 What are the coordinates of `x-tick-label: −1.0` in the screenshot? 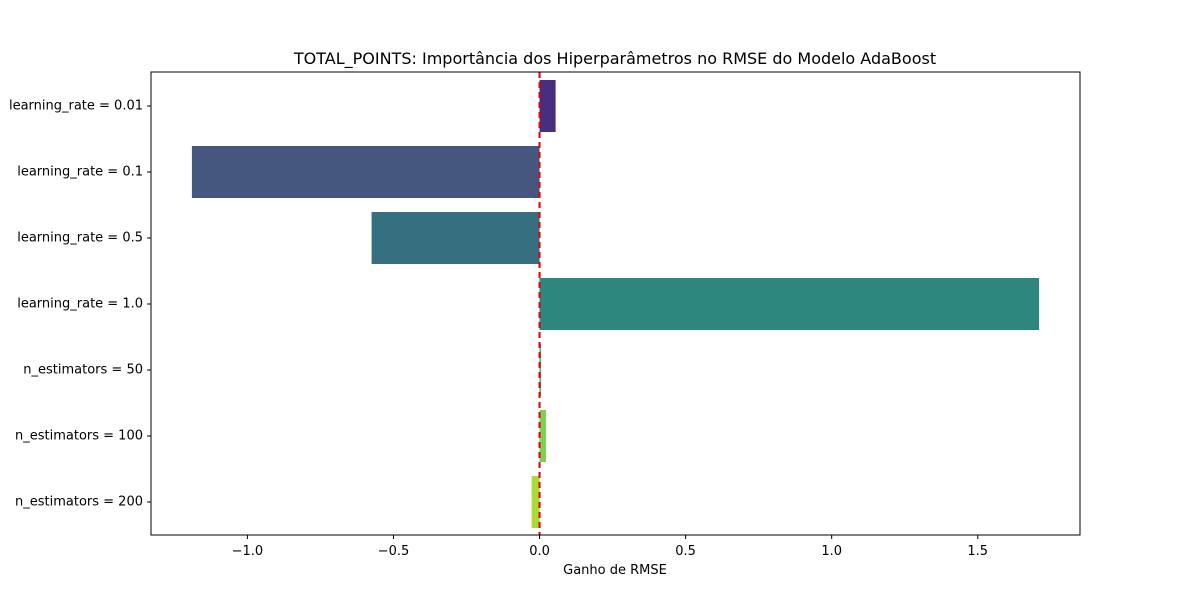 It's located at (248, 551).